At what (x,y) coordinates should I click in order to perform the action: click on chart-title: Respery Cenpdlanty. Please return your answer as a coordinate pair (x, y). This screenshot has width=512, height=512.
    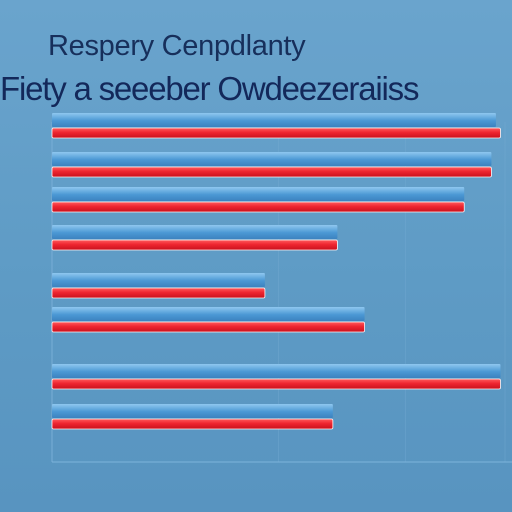
    Looking at the image, I should click on (177, 46).